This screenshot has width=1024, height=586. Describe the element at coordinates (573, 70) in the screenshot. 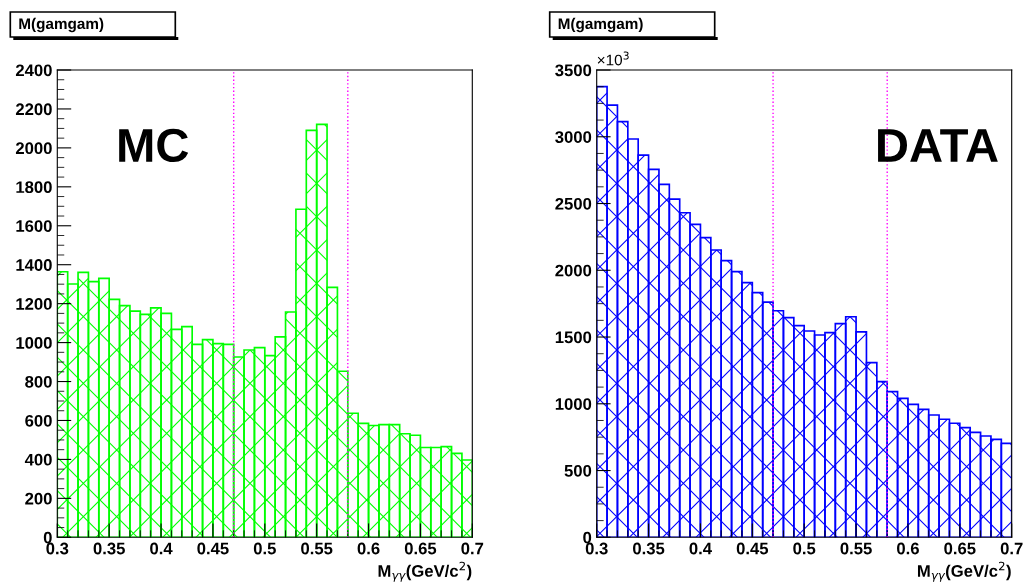

I see `y-tick-label: 3500` at that location.